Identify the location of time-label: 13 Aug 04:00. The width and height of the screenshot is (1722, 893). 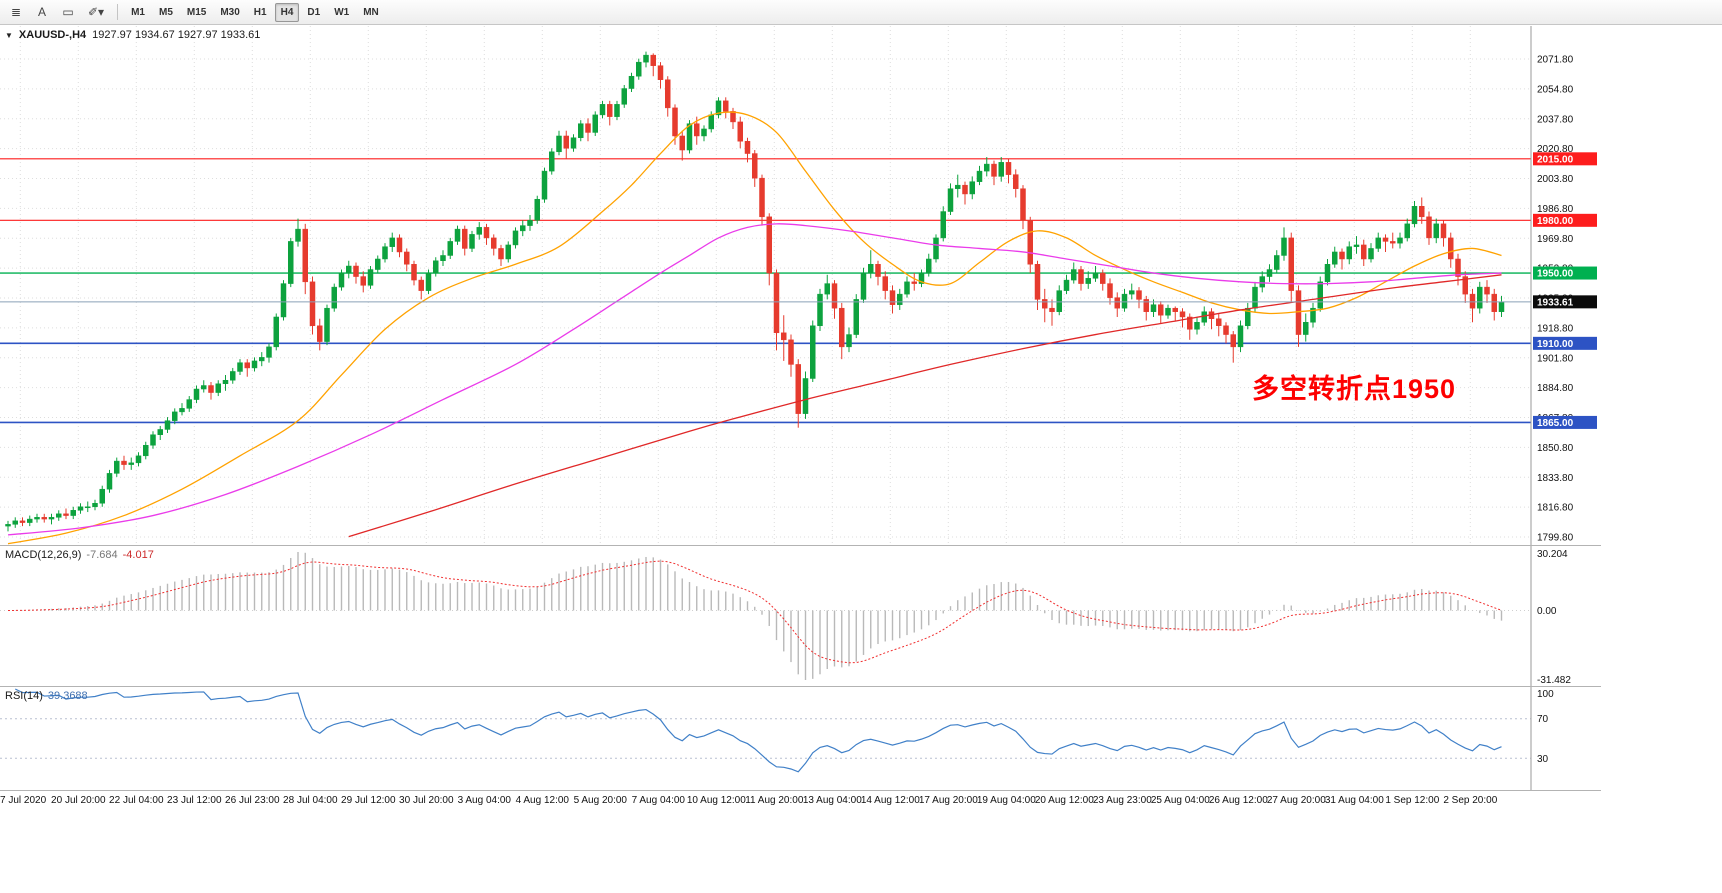
(832, 800).